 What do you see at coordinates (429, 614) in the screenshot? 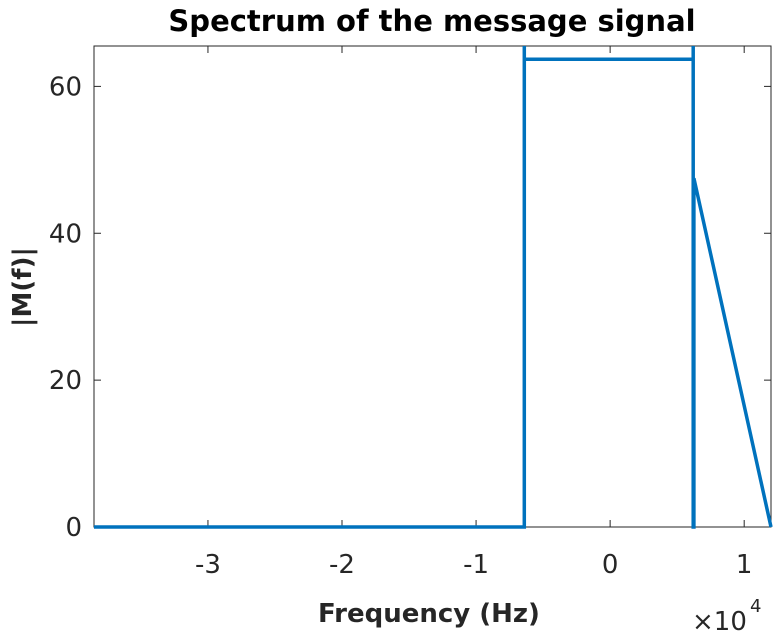
I see `x-axis-label: Frequency (Hz)` at bounding box center [429, 614].